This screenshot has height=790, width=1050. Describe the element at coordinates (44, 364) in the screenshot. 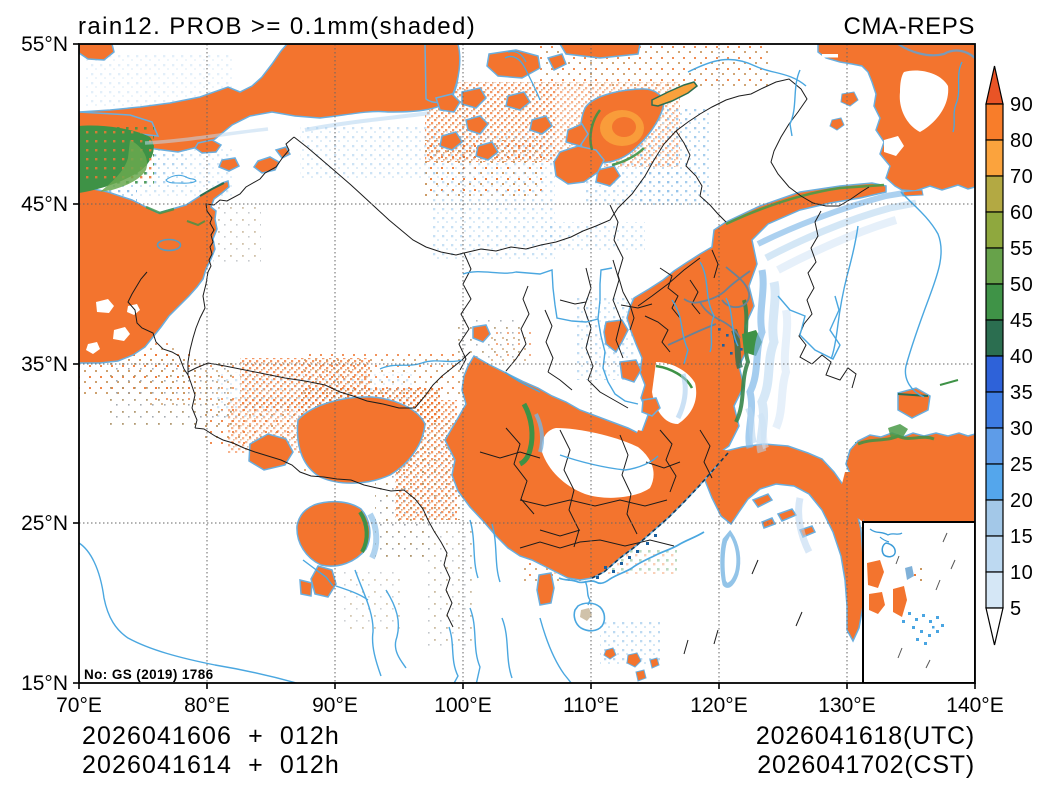

I see `svg-text: 35°N` at that location.